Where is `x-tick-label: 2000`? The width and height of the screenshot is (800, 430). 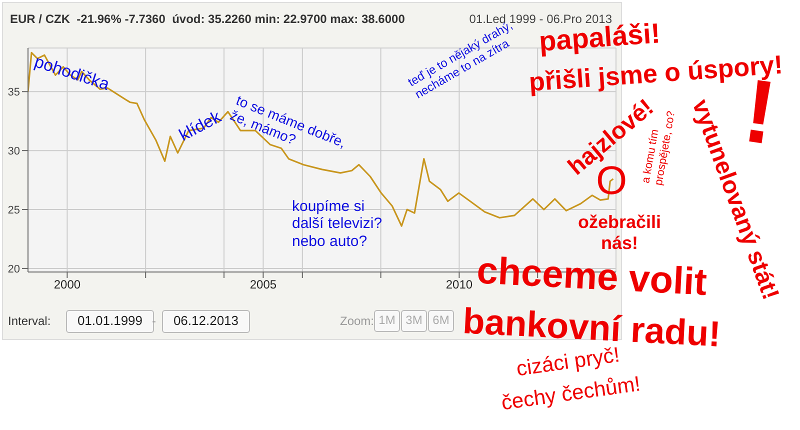 x-tick-label: 2000 is located at coordinates (67, 285).